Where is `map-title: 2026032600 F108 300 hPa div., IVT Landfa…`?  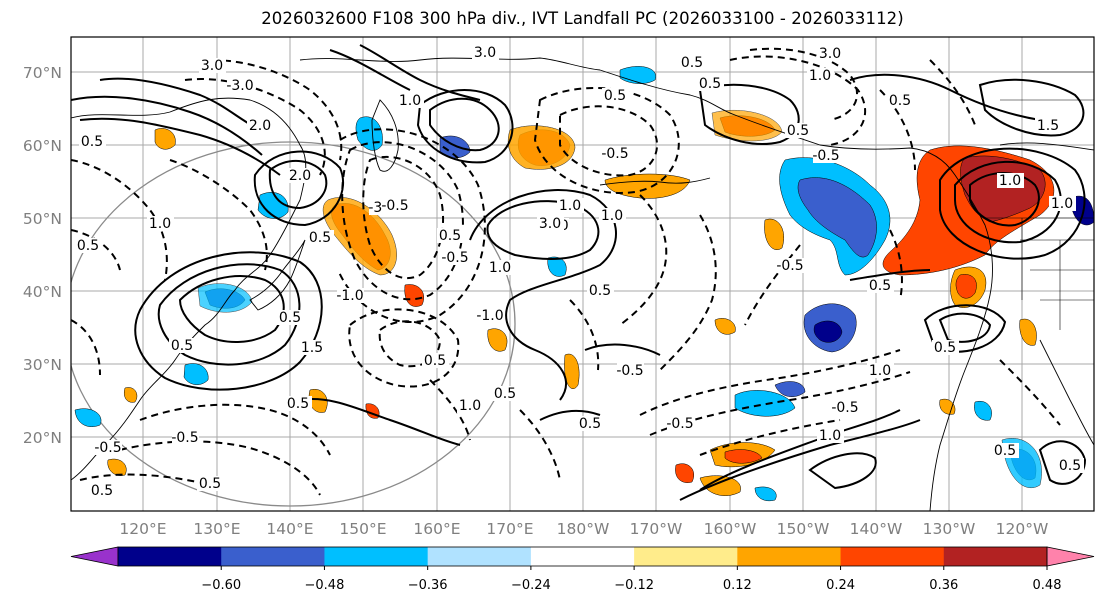
map-title: 2026032600 F108 300 hPa div., IVT Landfa… is located at coordinates (582, 18).